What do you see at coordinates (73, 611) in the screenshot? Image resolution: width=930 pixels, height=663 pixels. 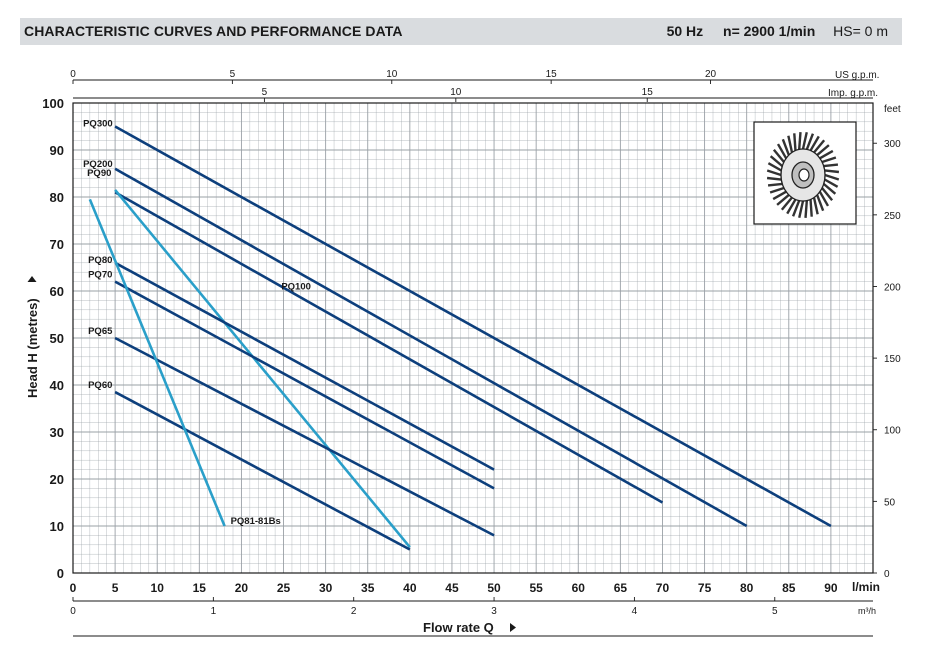 I see `m3h-tick-label: 0` at bounding box center [73, 611].